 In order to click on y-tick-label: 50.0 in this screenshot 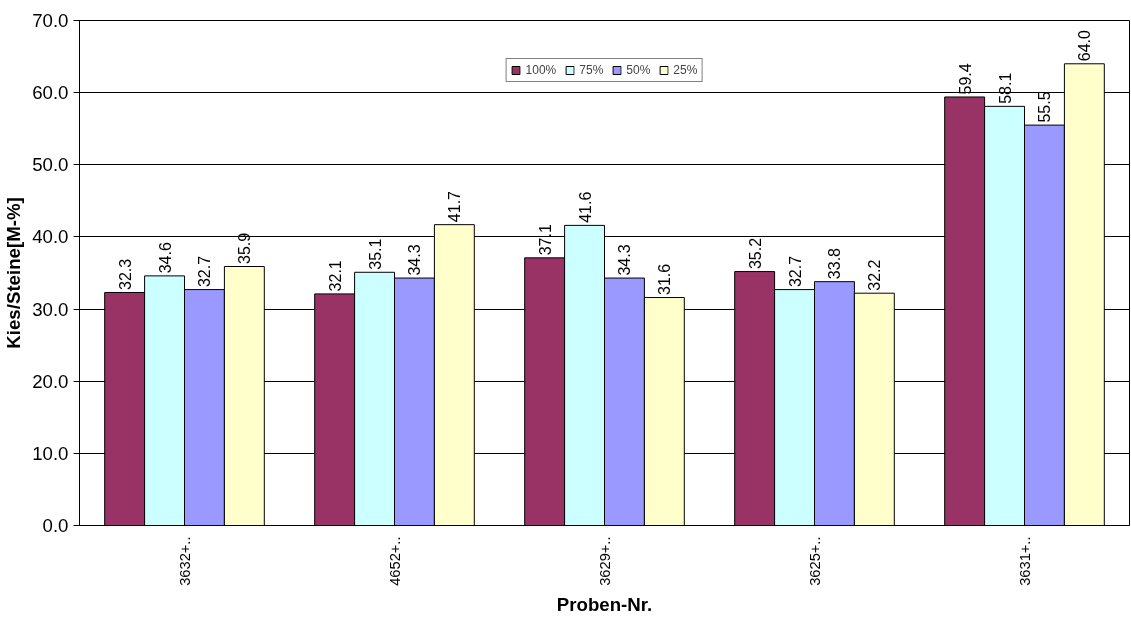, I will do `click(50, 165)`.